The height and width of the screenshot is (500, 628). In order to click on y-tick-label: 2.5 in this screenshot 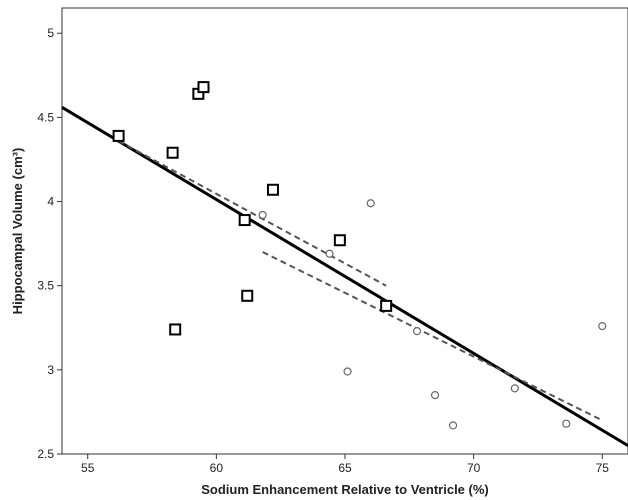, I will do `click(45, 454)`.